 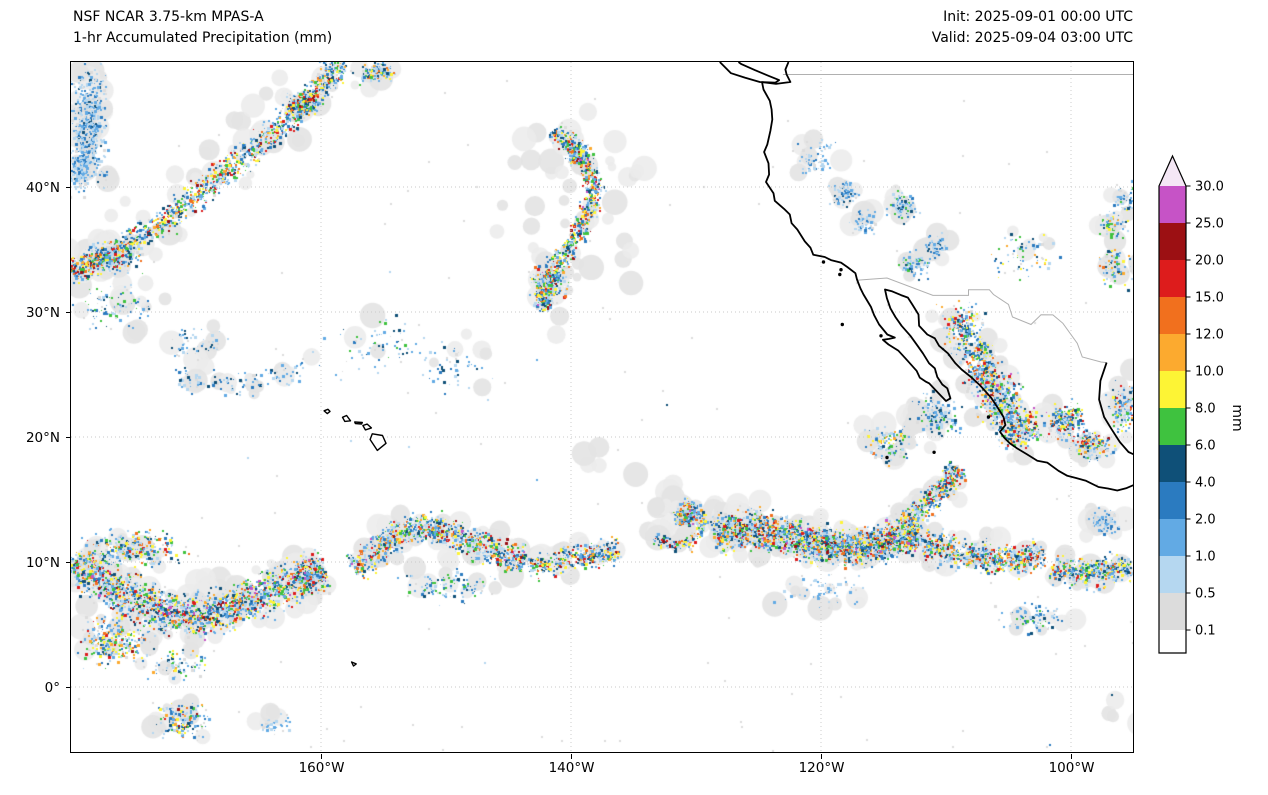 I want to click on us-mexico-border, so click(x=981, y=320).